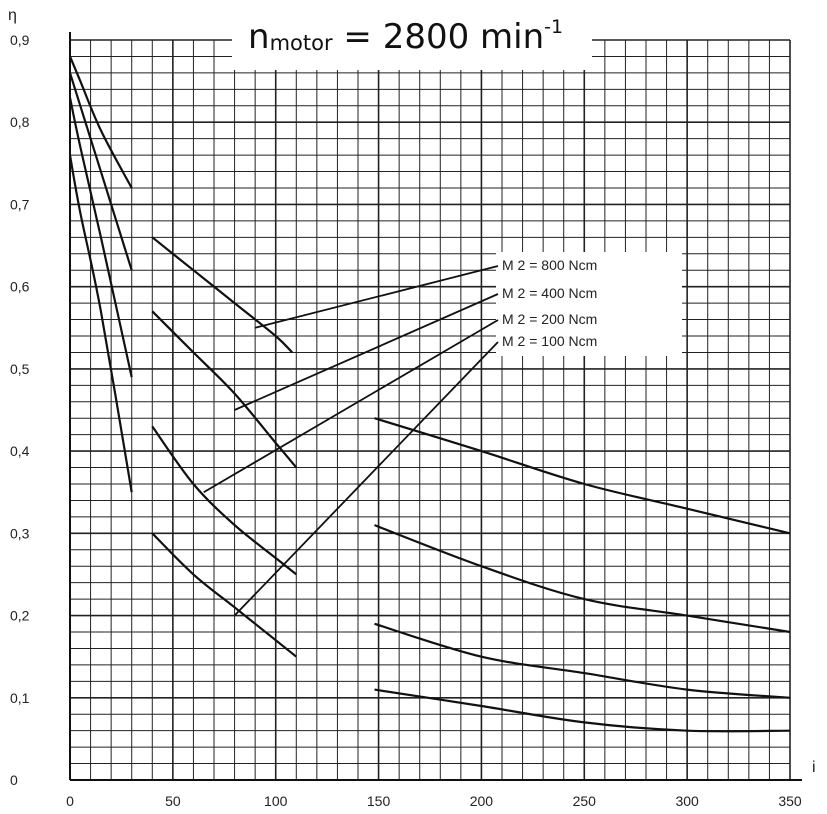 The height and width of the screenshot is (814, 827). What do you see at coordinates (14, 780) in the screenshot?
I see `y-tick-label: 0` at bounding box center [14, 780].